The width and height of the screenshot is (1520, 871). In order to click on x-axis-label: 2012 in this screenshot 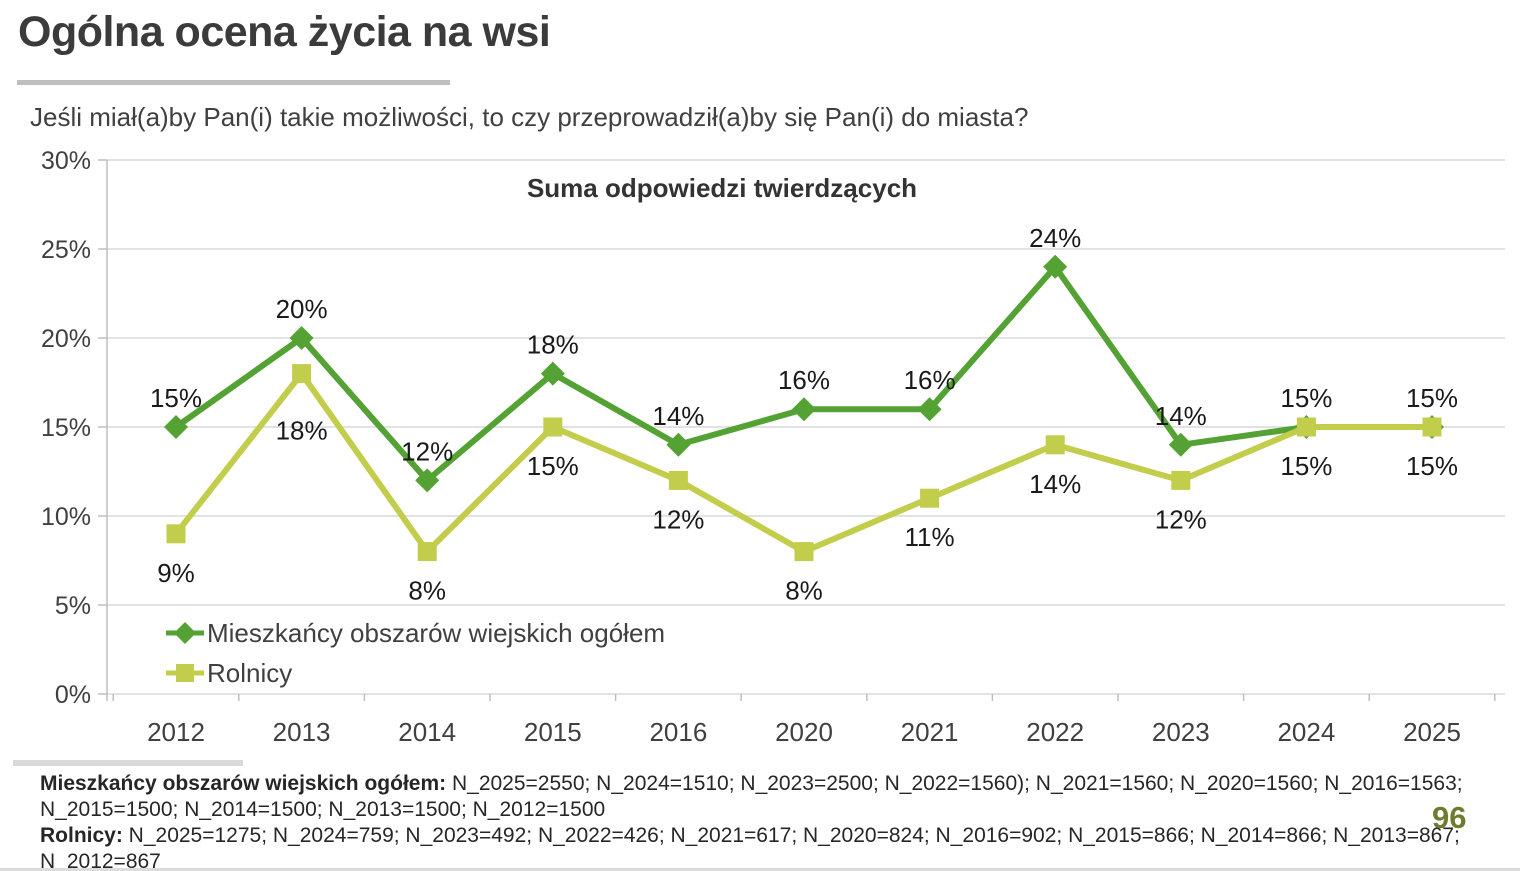, I will do `click(176, 732)`.